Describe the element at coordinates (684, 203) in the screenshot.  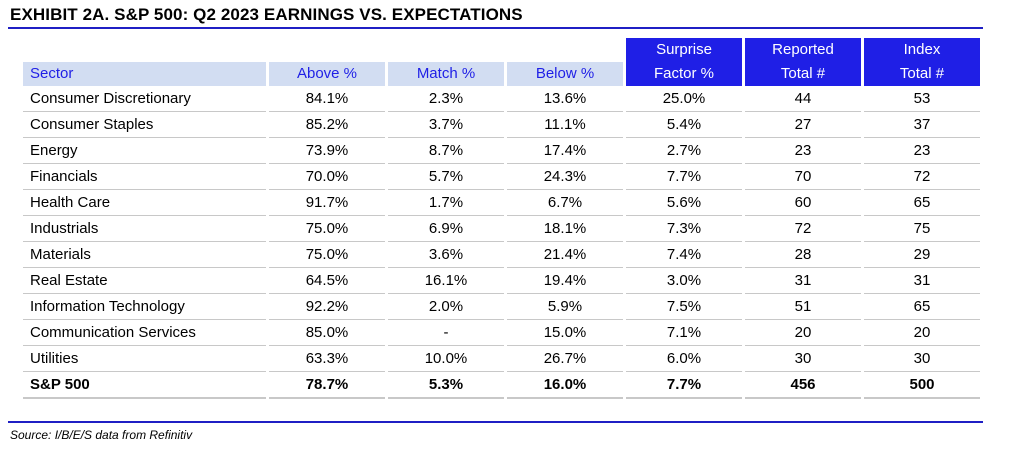
I see `surprise-cell: 5.6%` at that location.